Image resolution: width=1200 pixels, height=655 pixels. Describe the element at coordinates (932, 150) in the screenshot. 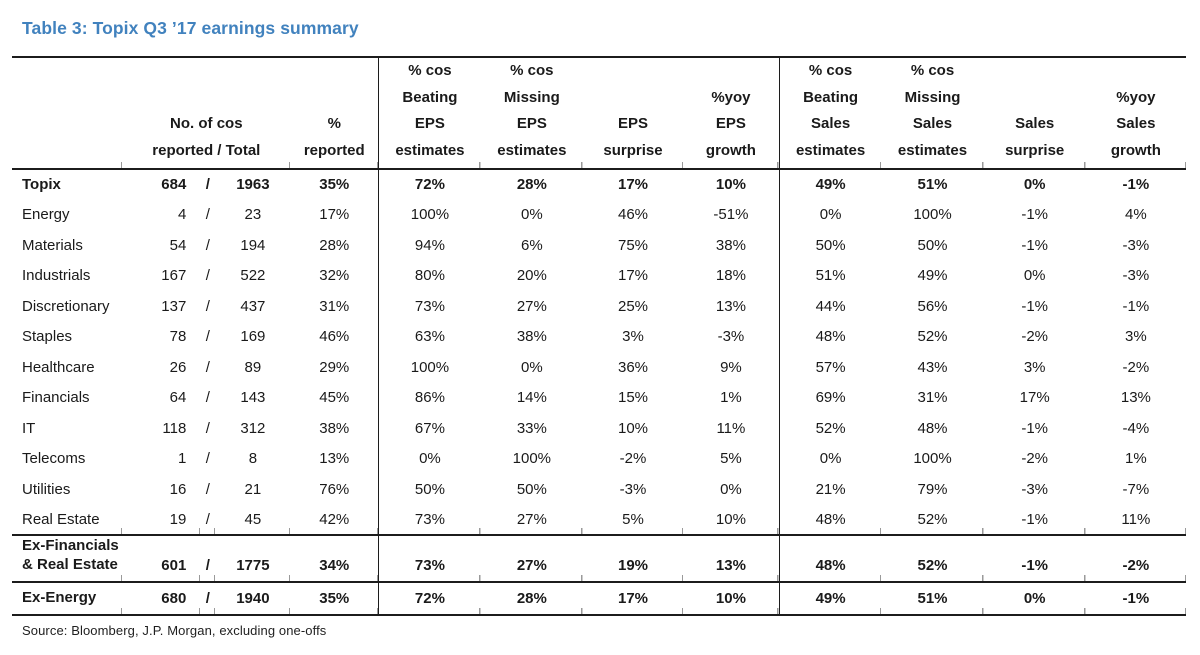

I see `header-sales-missing-line: estimates` at that location.